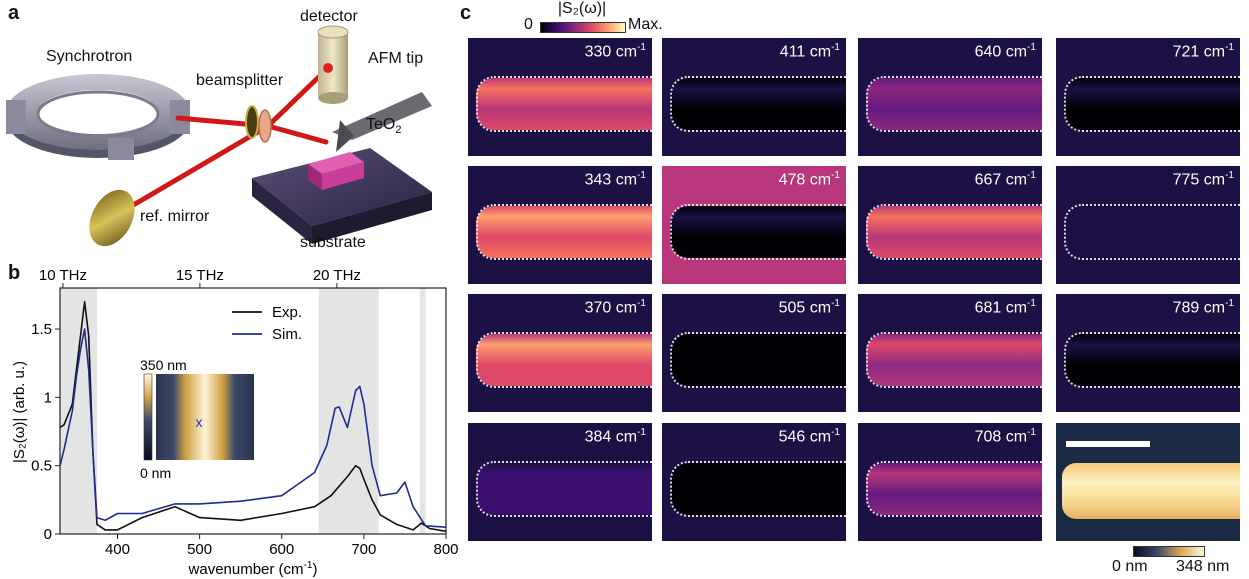  I want to click on image-tile-667: 667 cm-1, so click(950, 225).